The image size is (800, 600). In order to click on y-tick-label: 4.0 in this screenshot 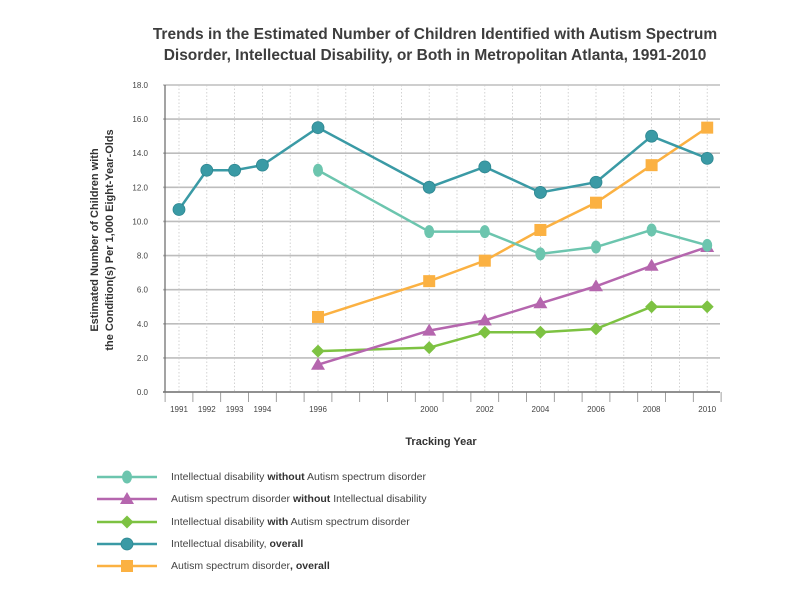, I will do `click(143, 324)`.